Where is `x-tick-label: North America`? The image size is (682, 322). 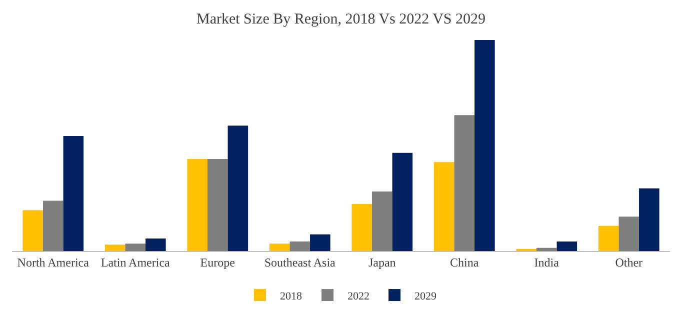
x-tick-label: North America is located at coordinates (53, 262).